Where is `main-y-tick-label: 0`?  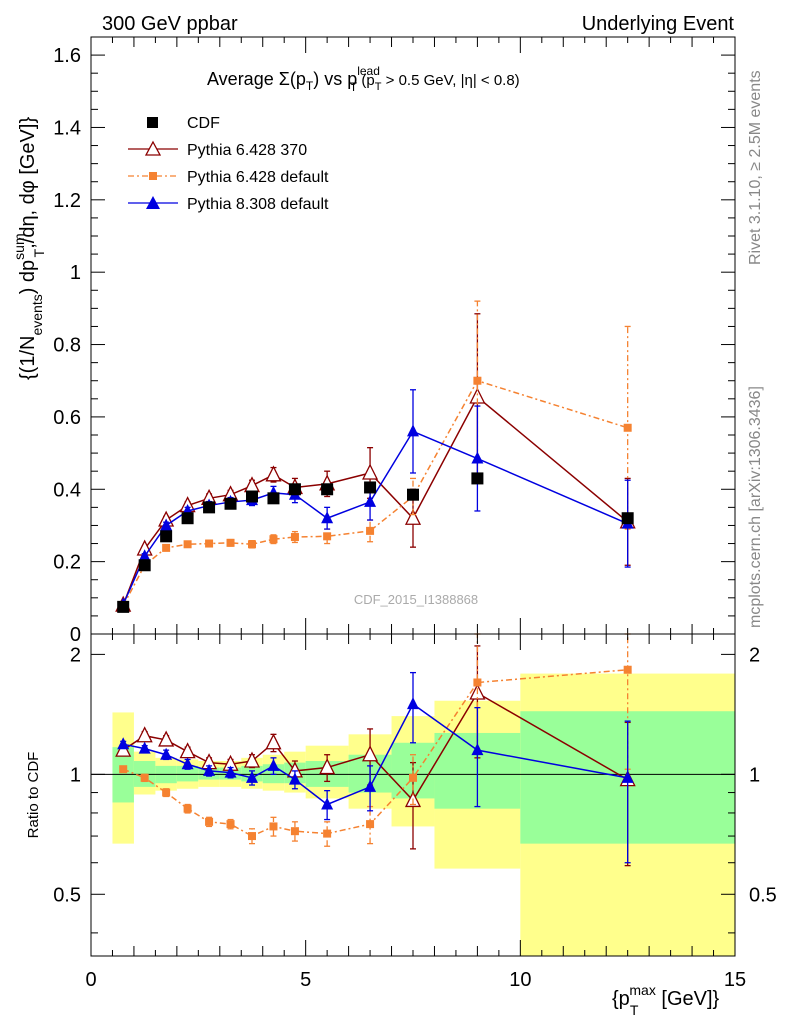 main-y-tick-label: 0 is located at coordinates (75, 635).